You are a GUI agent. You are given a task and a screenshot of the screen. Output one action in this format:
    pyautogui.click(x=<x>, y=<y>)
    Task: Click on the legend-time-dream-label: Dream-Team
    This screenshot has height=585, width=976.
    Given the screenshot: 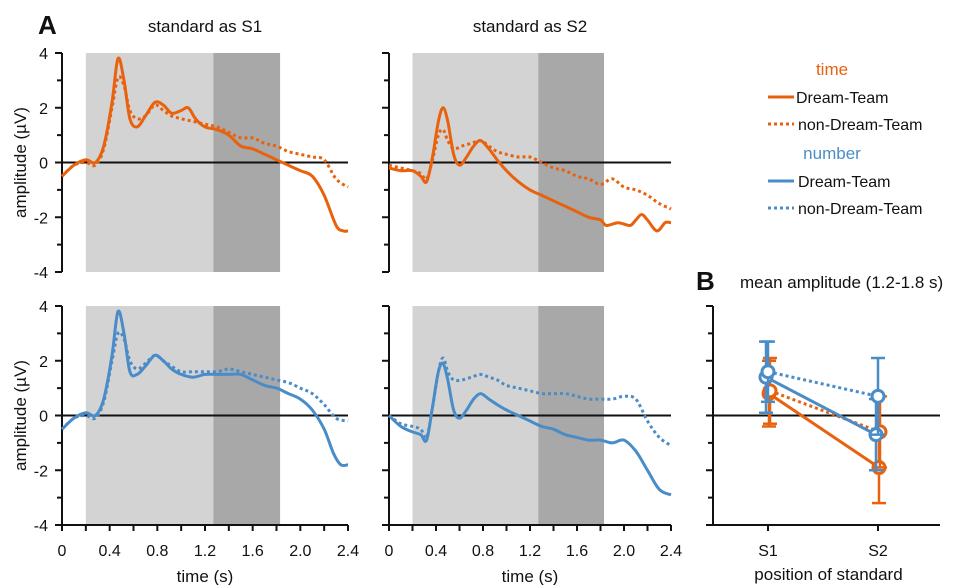 What is the action you would take?
    pyautogui.click(x=842, y=98)
    